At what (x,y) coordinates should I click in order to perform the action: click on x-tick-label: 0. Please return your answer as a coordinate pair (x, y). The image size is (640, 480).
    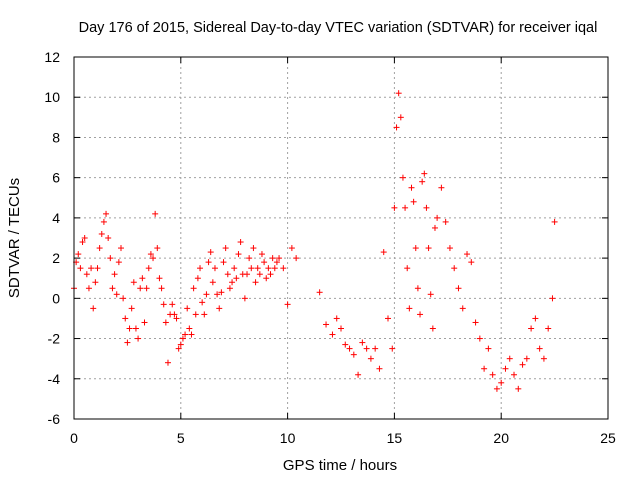
    Looking at the image, I should click on (74, 438).